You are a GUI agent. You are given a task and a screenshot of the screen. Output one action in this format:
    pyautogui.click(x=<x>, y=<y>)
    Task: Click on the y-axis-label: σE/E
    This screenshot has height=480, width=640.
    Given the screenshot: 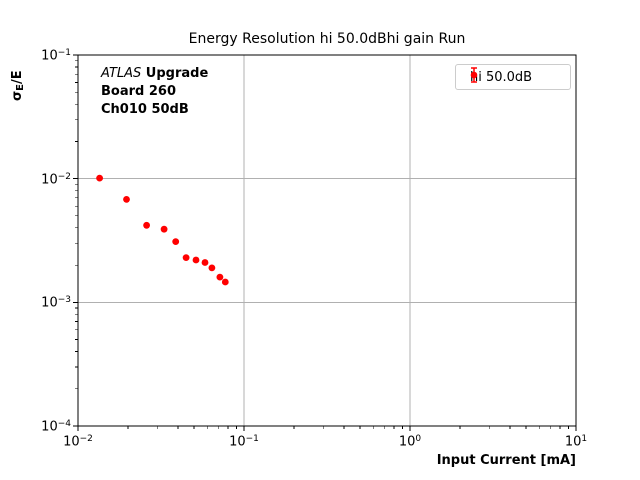 What is the action you would take?
    pyautogui.click(x=18, y=85)
    